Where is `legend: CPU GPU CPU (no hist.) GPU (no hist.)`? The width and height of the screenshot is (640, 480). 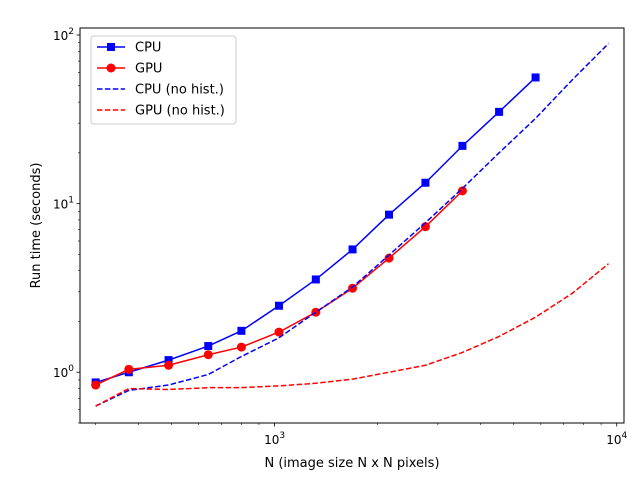
legend: CPU GPU CPU (no hist.) GPU (no hist.) is located at coordinates (163, 80).